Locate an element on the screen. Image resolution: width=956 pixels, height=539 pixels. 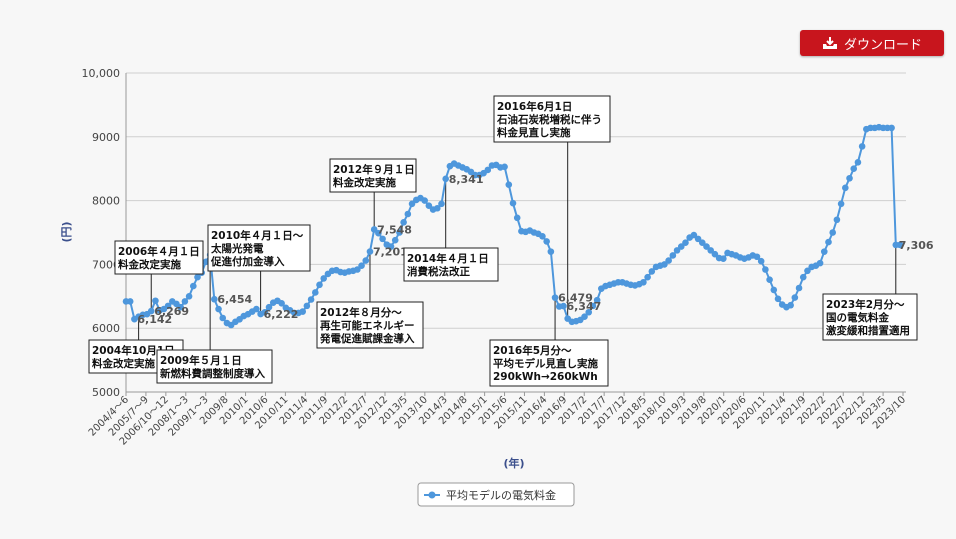
annotation-text: 2004年10月1日 is located at coordinates (133, 350).